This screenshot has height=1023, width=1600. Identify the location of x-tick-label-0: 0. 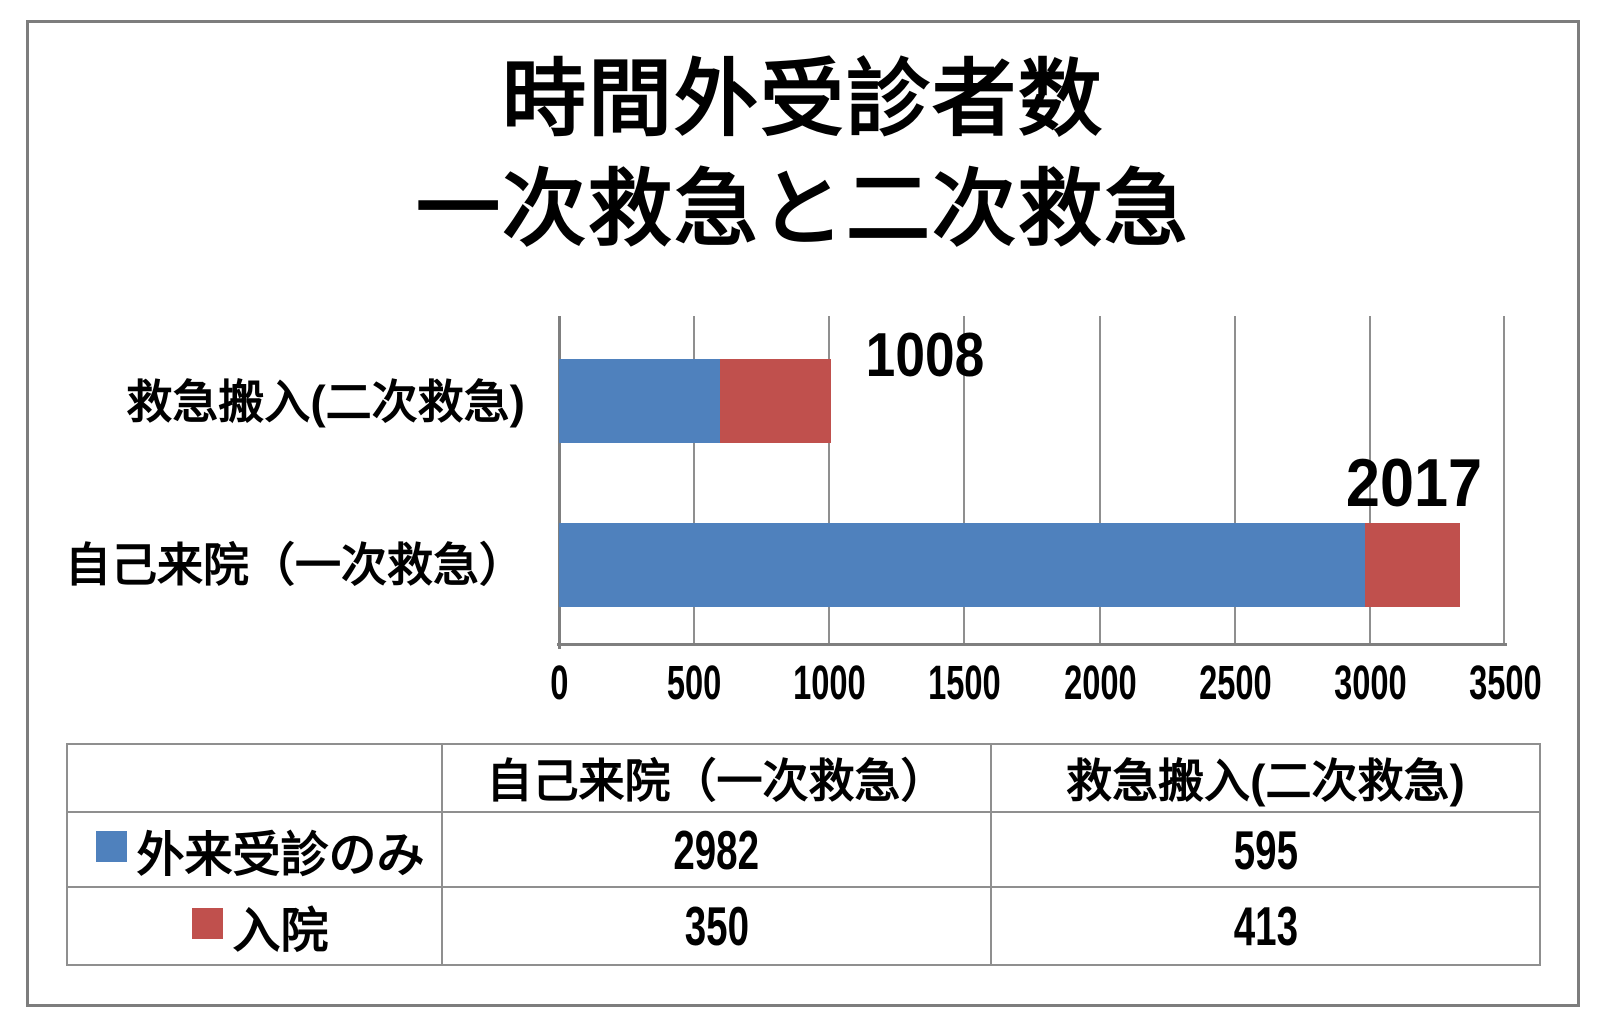
(559, 683).